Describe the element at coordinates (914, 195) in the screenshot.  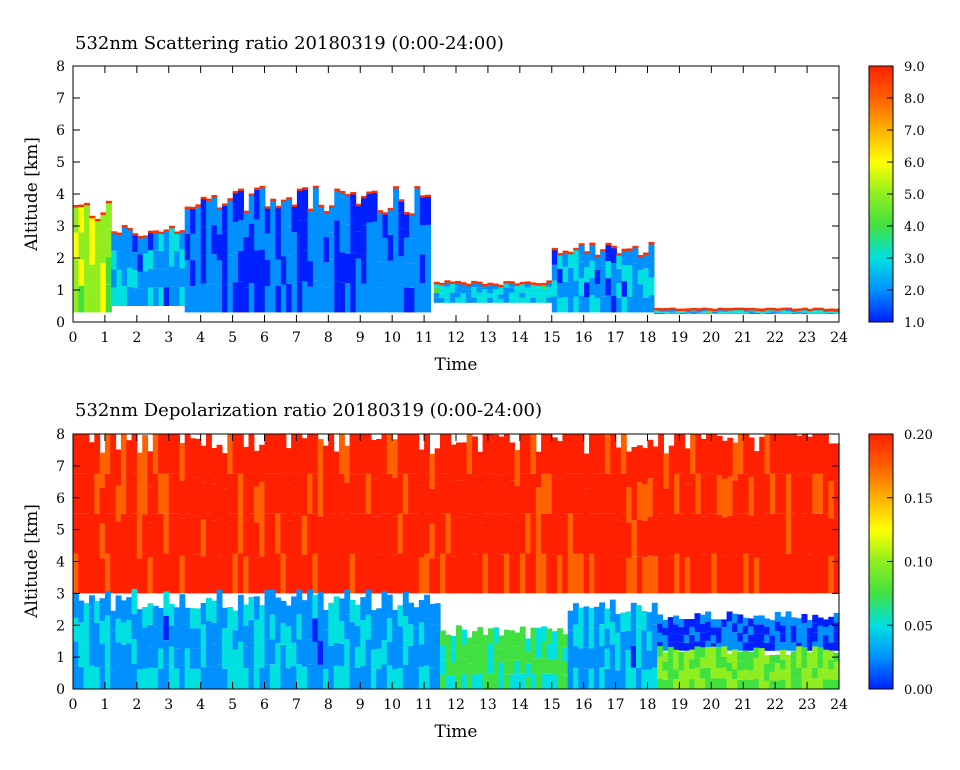
I see `colorbar-tick-label: 5.0` at that location.